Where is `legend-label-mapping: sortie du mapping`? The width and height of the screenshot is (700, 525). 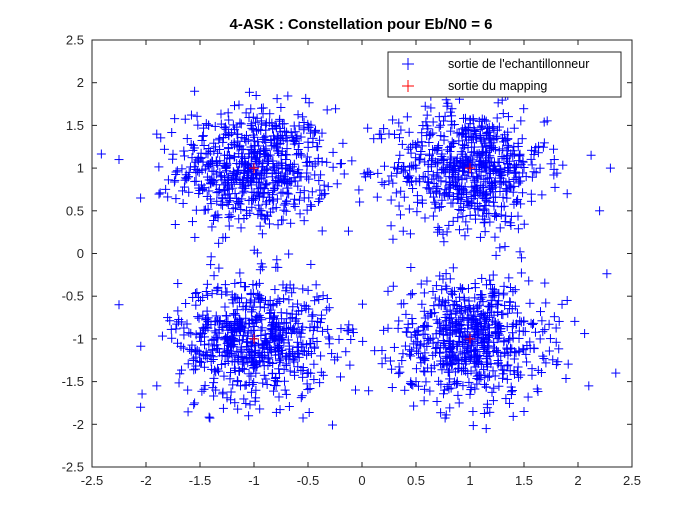 legend-label-mapping: sortie du mapping is located at coordinates (497, 86).